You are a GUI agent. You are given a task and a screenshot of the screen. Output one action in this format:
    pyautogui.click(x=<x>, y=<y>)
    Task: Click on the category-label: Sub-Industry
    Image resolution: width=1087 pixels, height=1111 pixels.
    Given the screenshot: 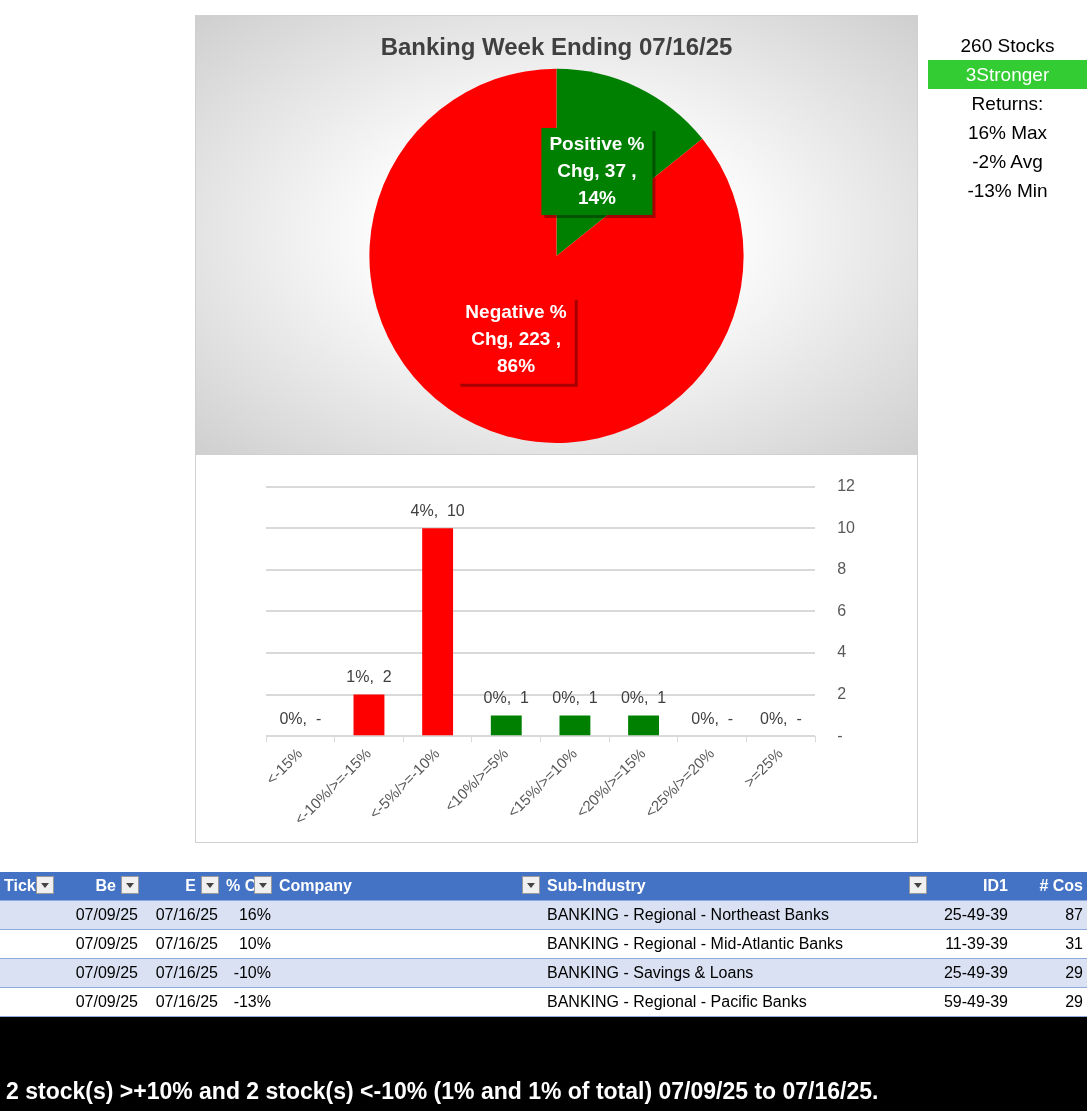 What is the action you would take?
    pyautogui.click(x=736, y=886)
    